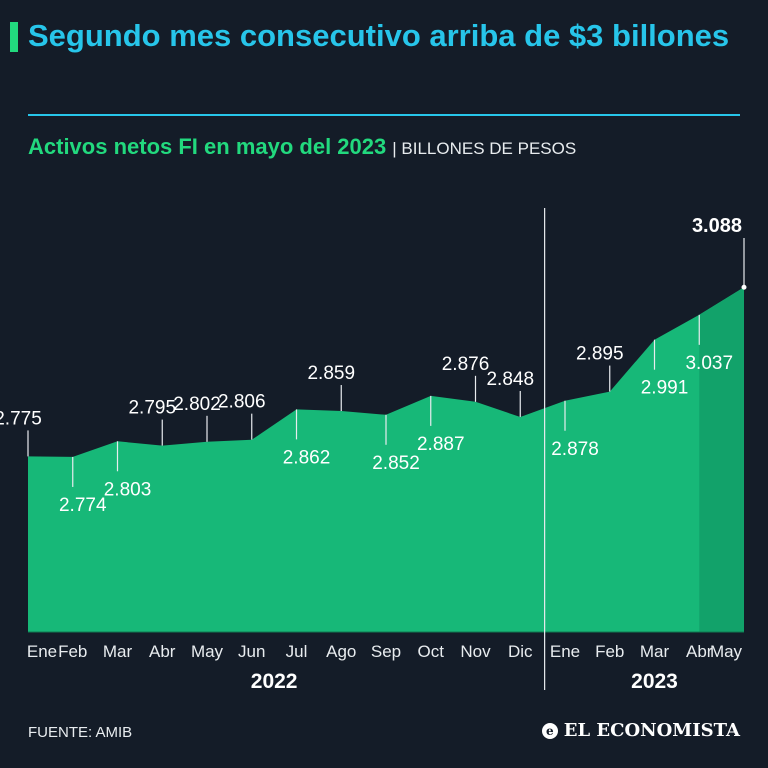 The image size is (768, 768). Describe the element at coordinates (520, 651) in the screenshot. I see `x-tick-label: Dic` at that location.